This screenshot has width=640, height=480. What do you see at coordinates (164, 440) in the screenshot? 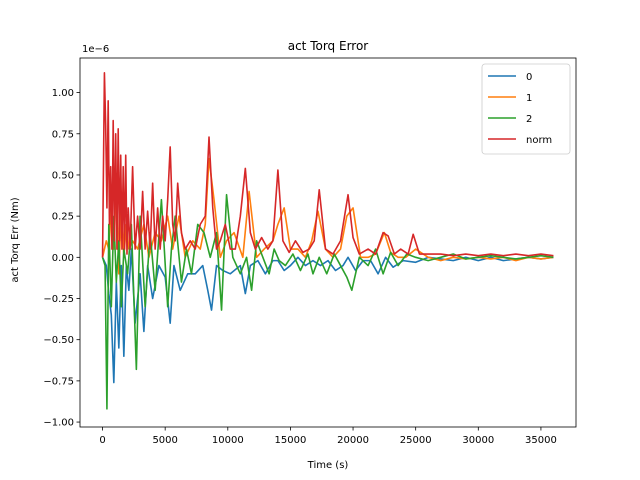
I see `x-tick-label: 5000` at bounding box center [164, 440].